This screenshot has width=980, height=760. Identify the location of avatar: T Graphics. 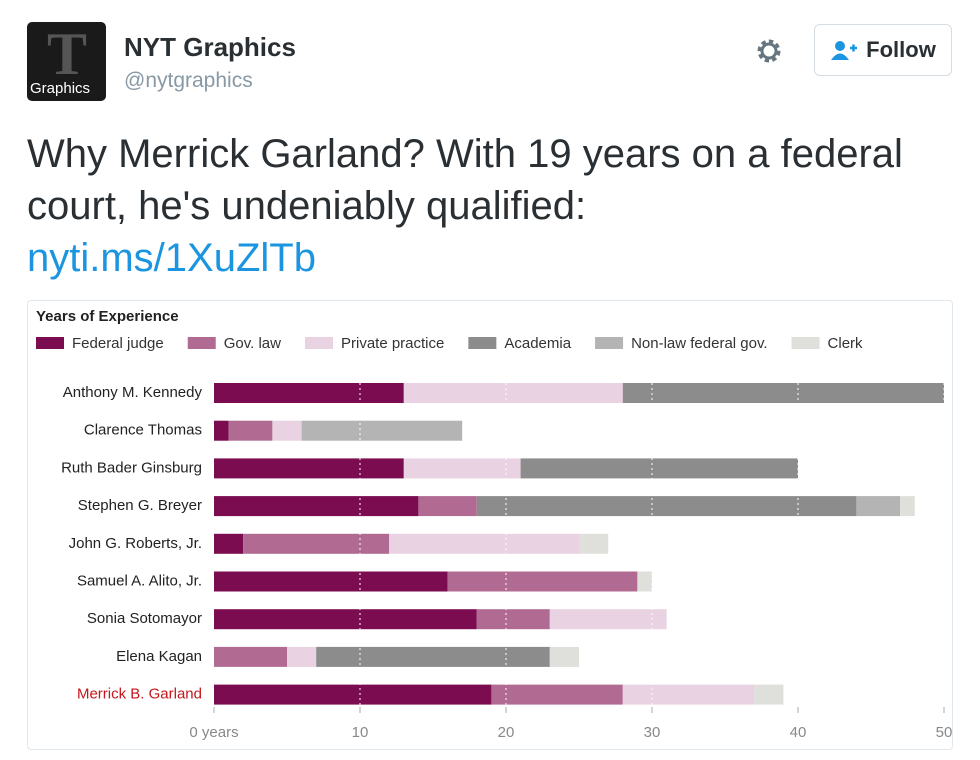
(66, 61).